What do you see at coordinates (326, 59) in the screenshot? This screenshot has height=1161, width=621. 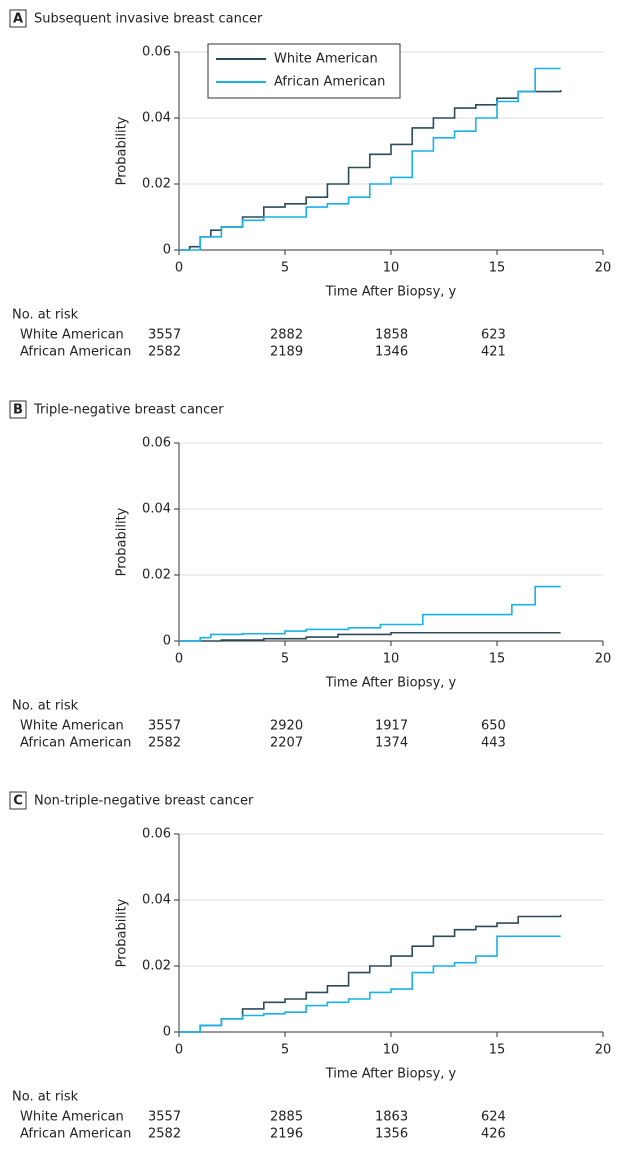 I see `legend-label: White American` at bounding box center [326, 59].